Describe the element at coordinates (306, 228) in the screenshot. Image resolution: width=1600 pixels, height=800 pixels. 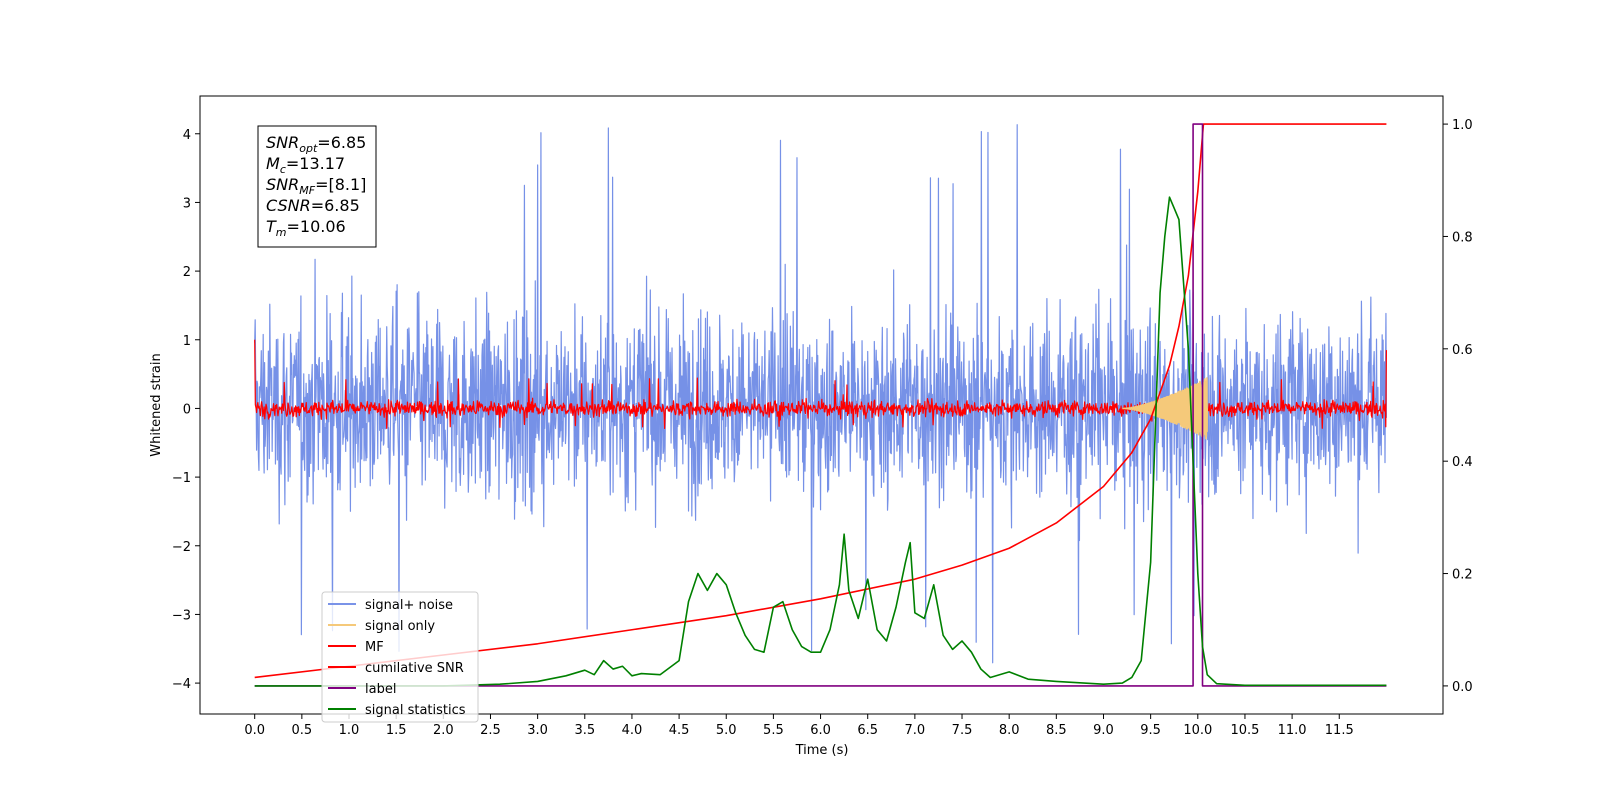
I see `annotation-line: Tm=10.06` at that location.